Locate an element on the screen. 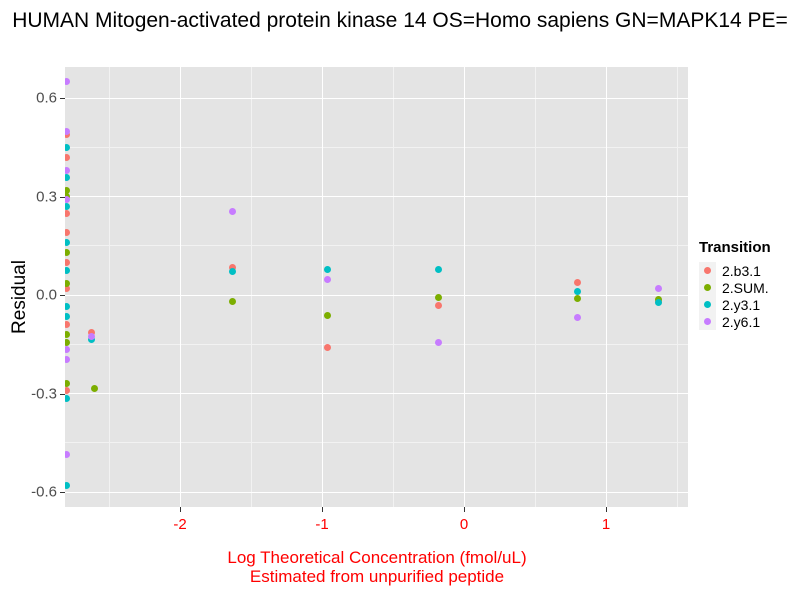 The width and height of the screenshot is (800, 600). legend-item-label: 2.SUM. is located at coordinates (745, 287).